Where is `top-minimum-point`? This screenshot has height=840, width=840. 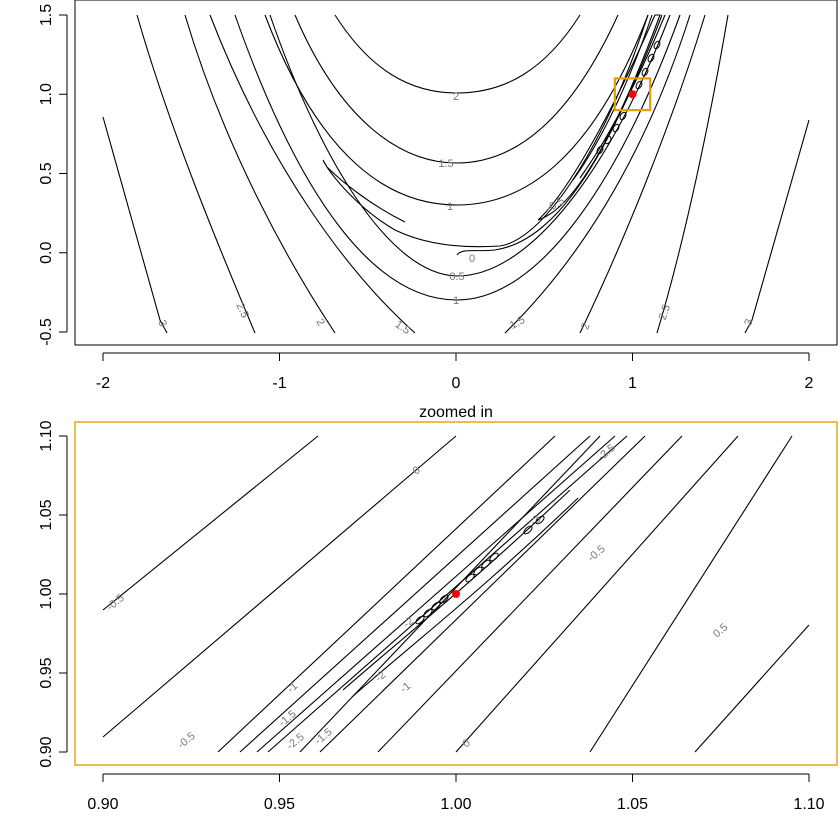 top-minimum-point is located at coordinates (632, 94).